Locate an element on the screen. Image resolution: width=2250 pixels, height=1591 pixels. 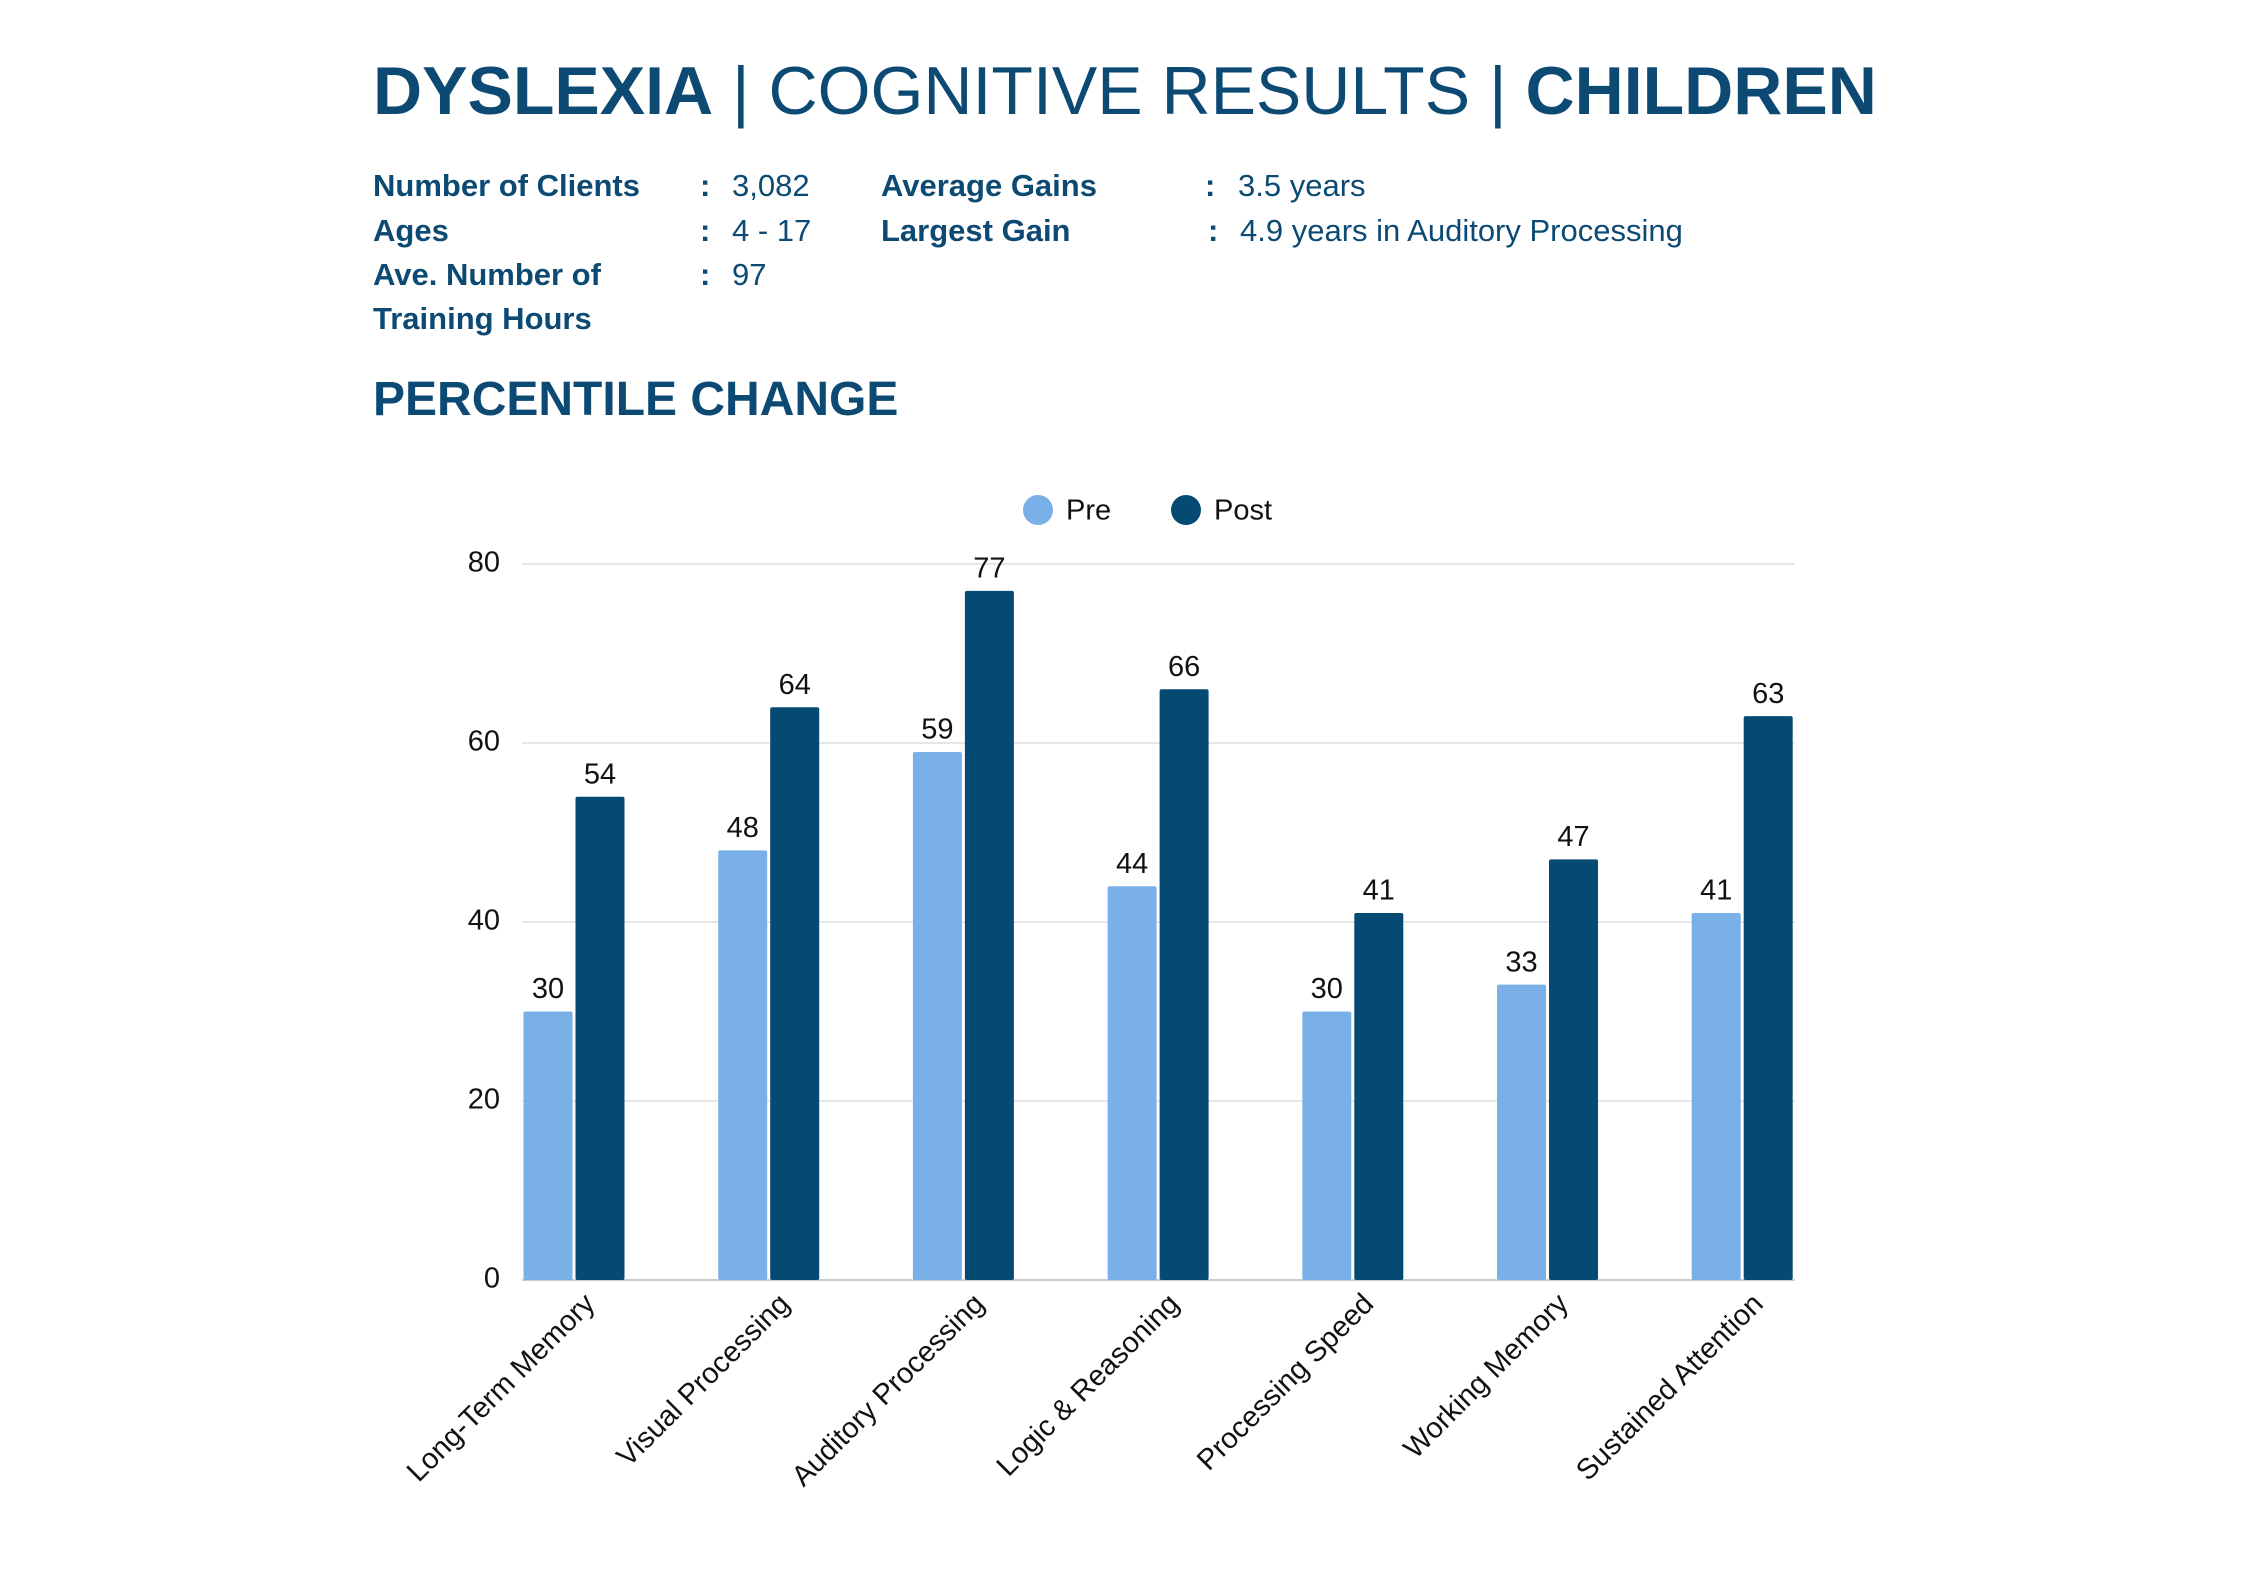
title: DYSLEXIA | COGNITIVE RESULTS | CHILDREN is located at coordinates (1125, 91).